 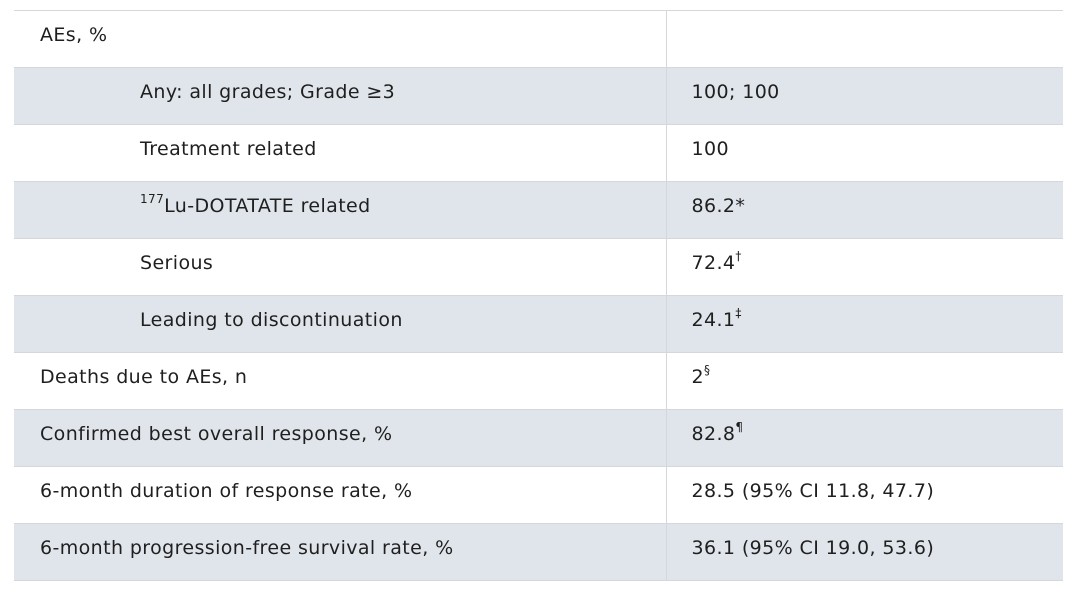 I want to click on row-value: 86.2*, so click(x=718, y=206).